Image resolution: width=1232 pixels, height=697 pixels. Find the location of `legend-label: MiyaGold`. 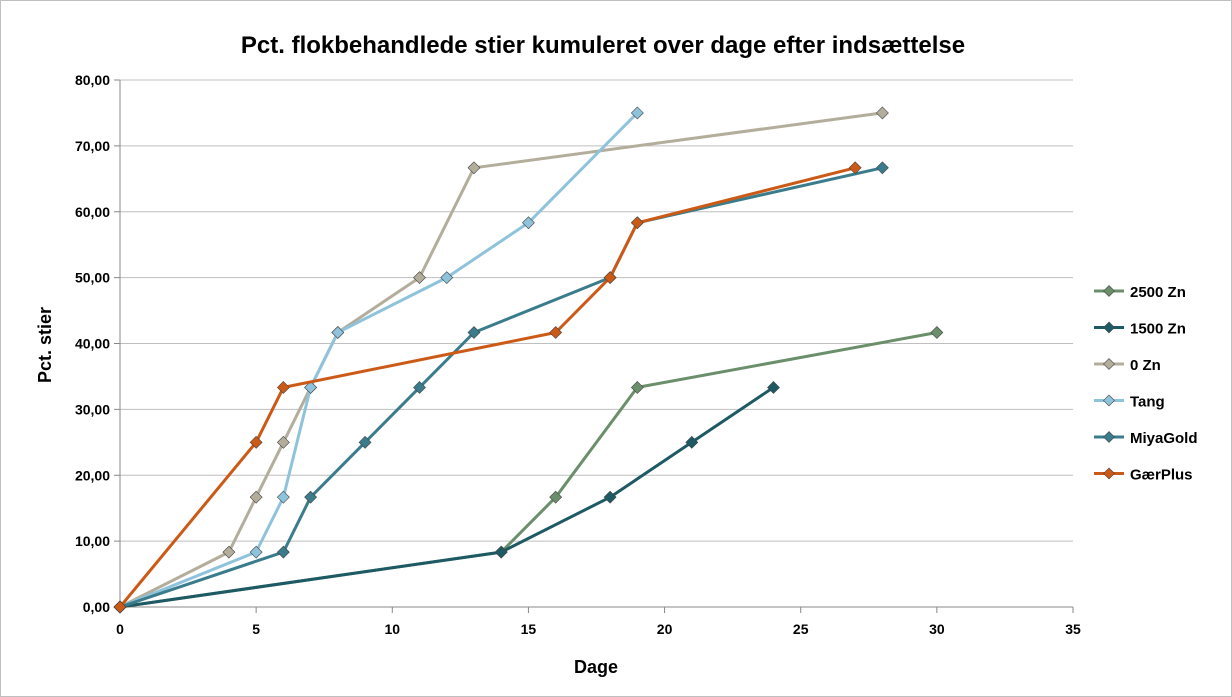

legend-label: MiyaGold is located at coordinates (1164, 438).